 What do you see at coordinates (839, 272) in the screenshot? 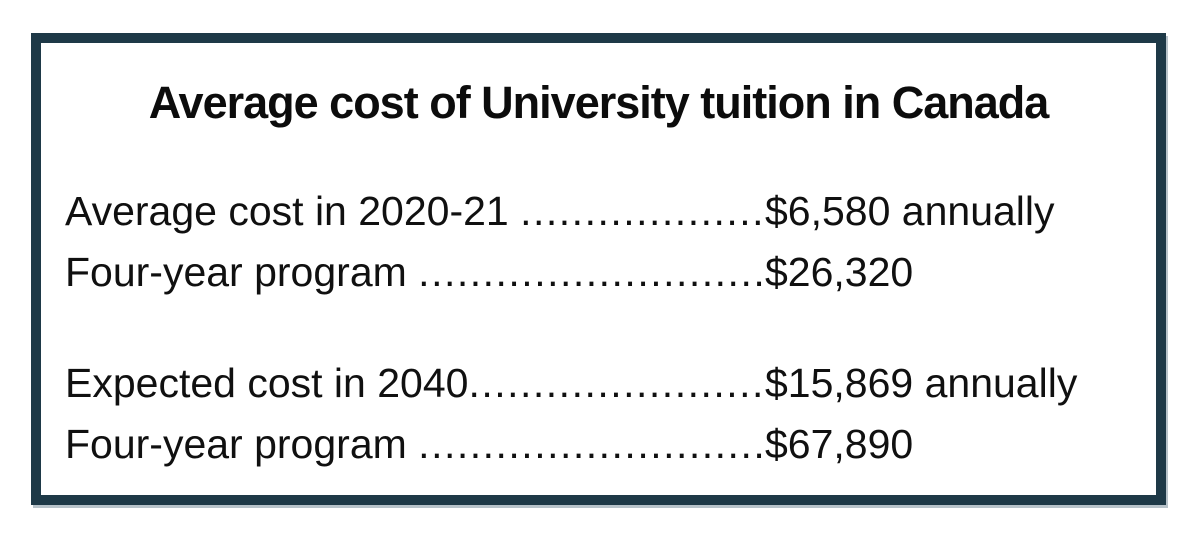
I see `cost-value: $26,320` at bounding box center [839, 272].